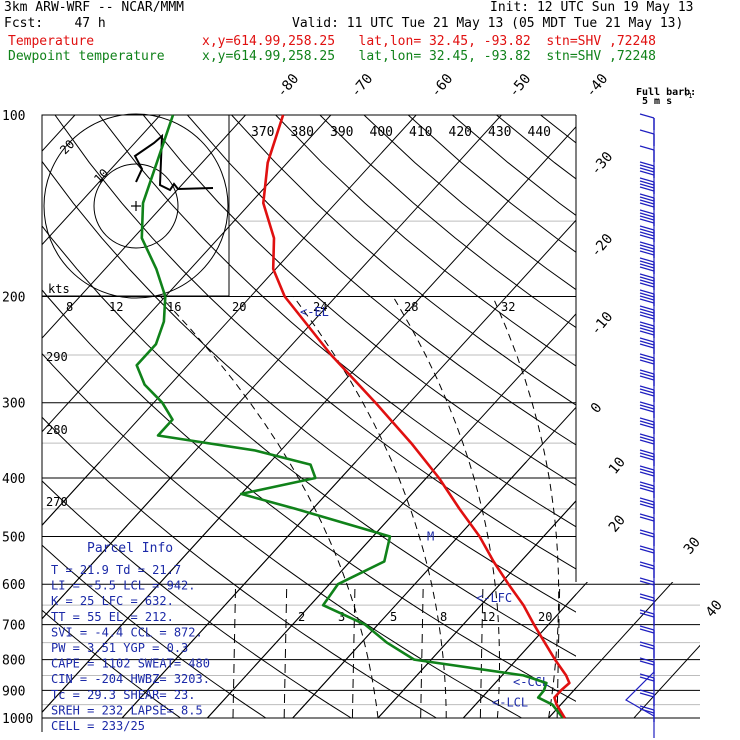 The width and height of the screenshot is (740, 740). Describe the element at coordinates (531, 682) in the screenshot. I see `level-marker-ccl: <-CCL` at that location.